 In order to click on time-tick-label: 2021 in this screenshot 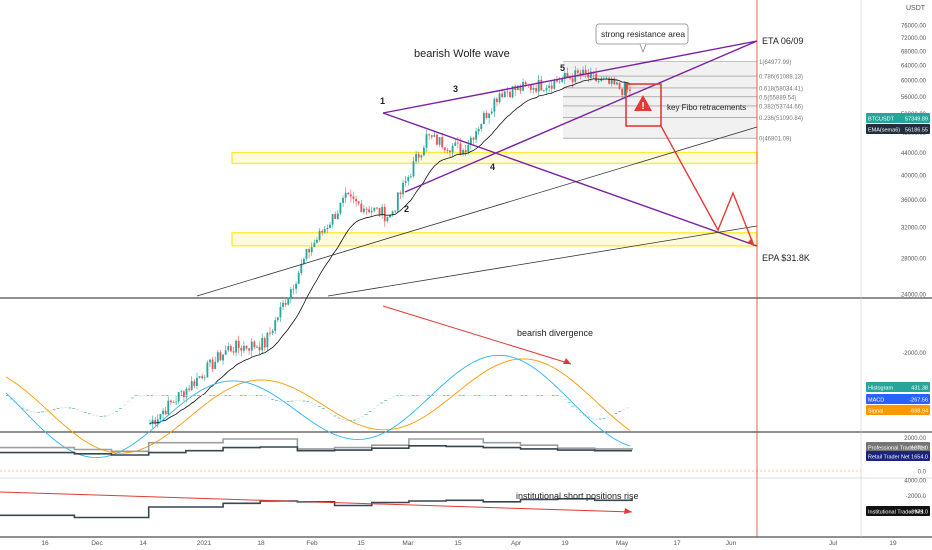, I will do `click(204, 543)`.